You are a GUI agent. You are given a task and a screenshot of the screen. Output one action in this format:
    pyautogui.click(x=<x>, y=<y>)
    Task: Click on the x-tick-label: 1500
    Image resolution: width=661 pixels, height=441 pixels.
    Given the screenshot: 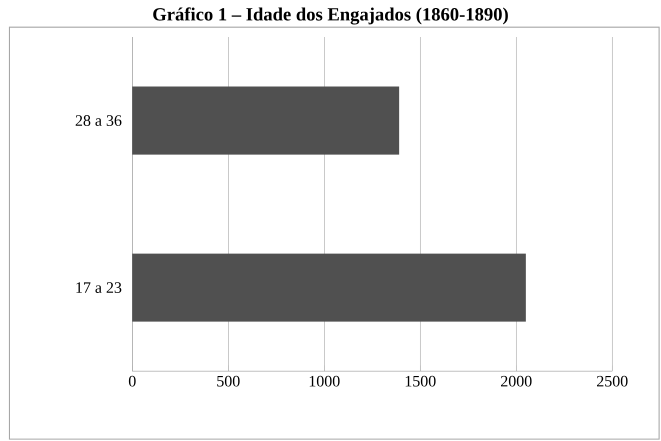 What is the action you would take?
    pyautogui.click(x=421, y=381)
    